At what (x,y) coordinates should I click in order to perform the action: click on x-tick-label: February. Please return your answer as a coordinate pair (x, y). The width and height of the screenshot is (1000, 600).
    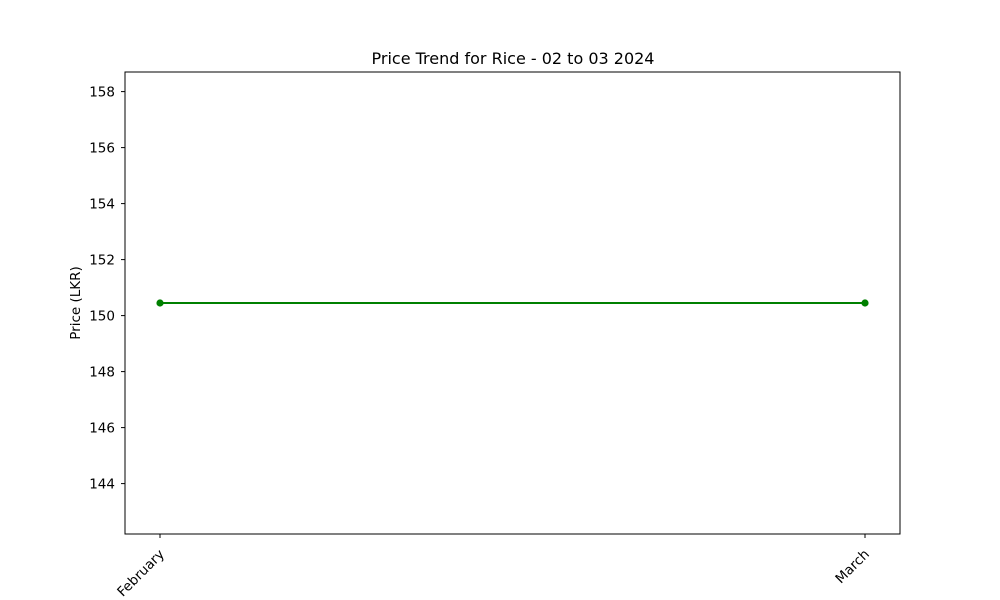
    Looking at the image, I should click on (141, 573).